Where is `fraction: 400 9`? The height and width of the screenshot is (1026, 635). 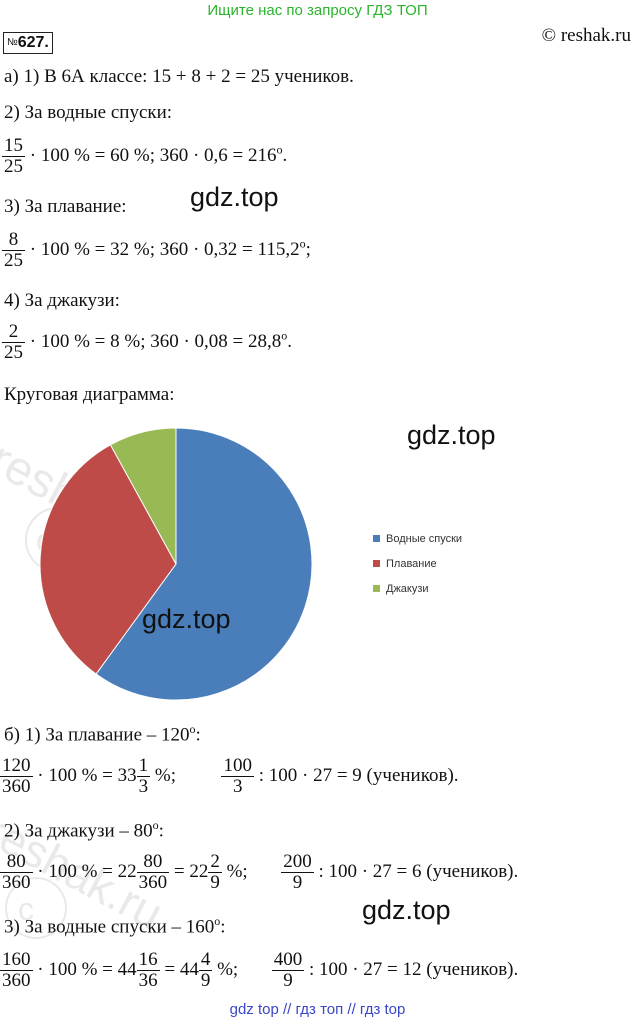
fraction: 400 9 is located at coordinates (288, 970).